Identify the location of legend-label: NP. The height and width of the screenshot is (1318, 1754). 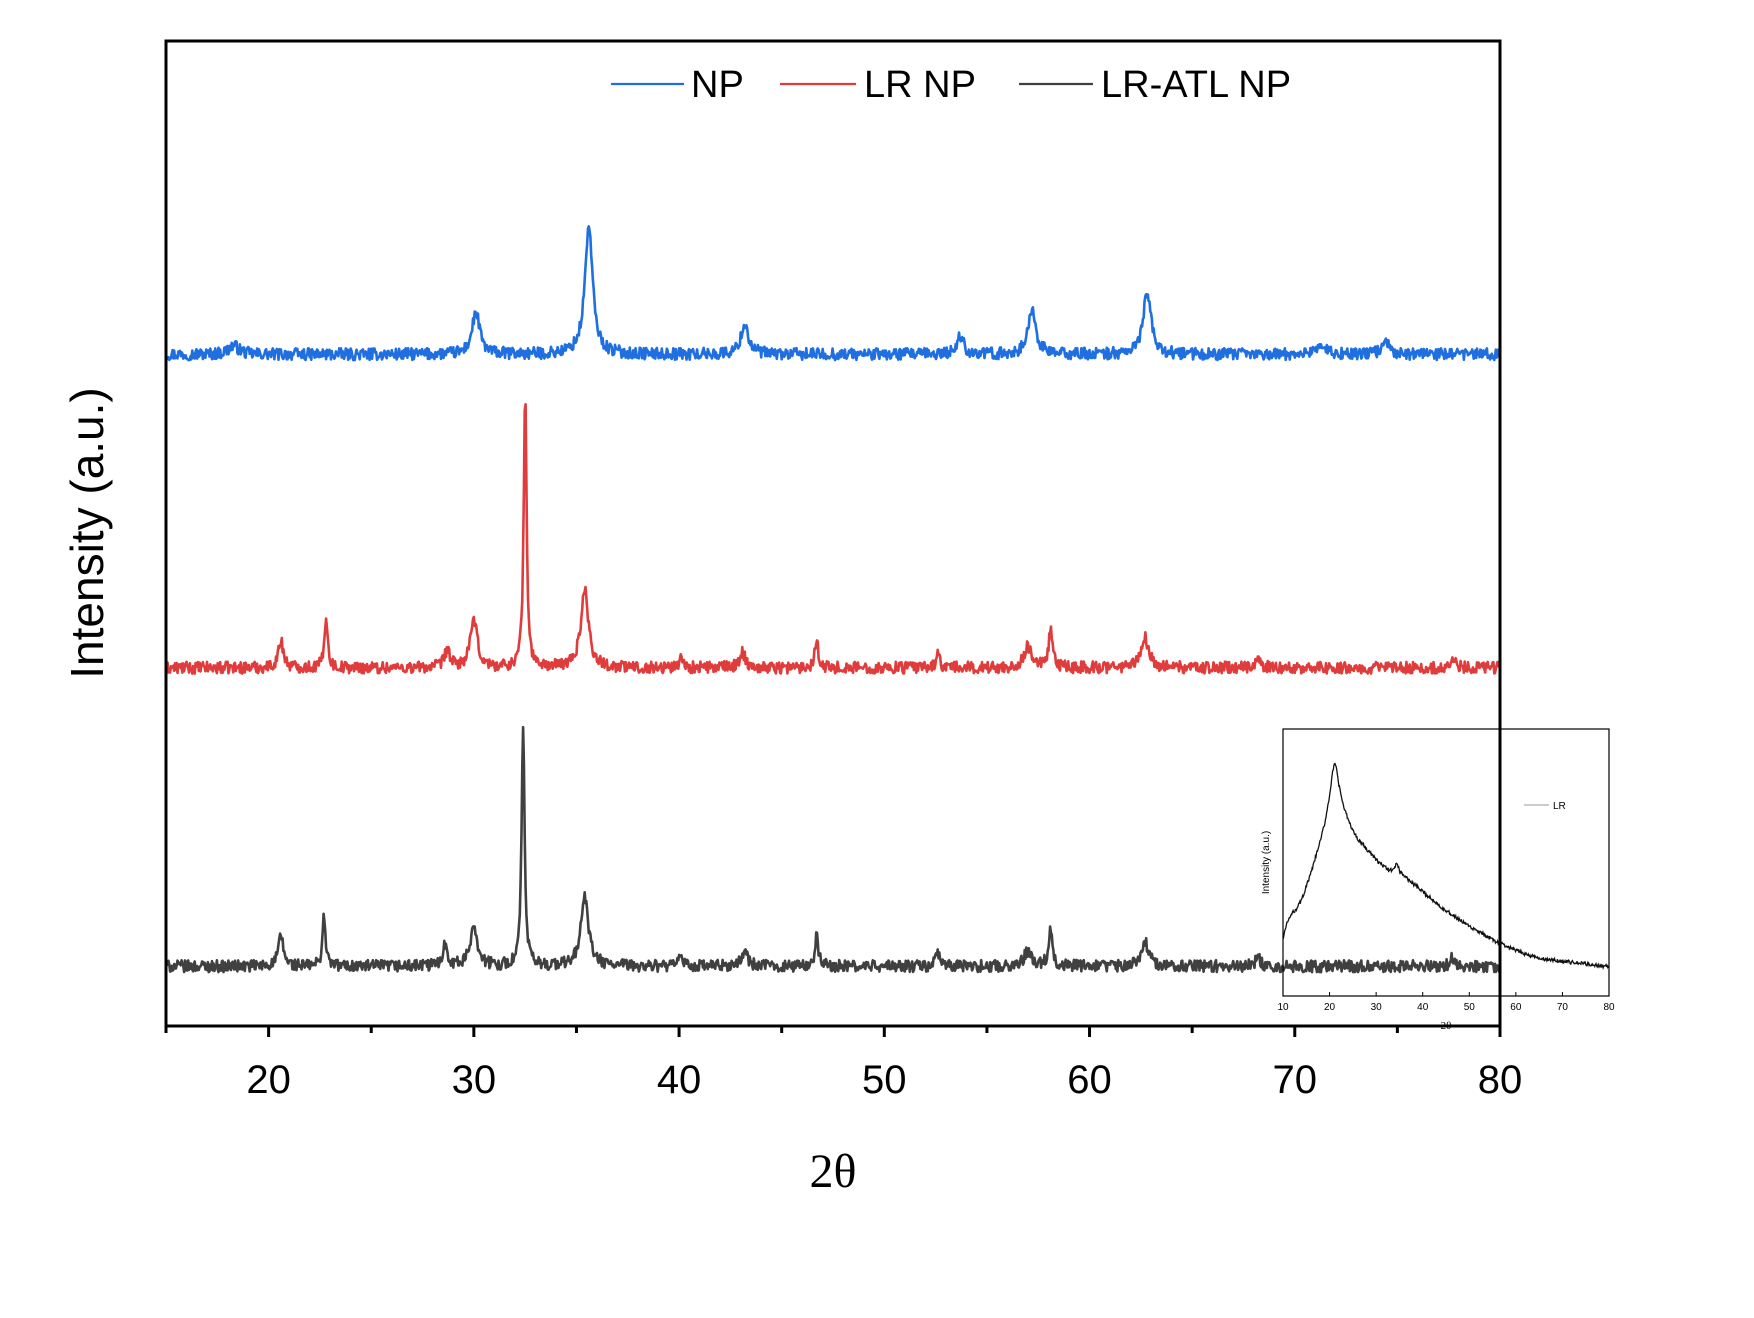
(717, 85).